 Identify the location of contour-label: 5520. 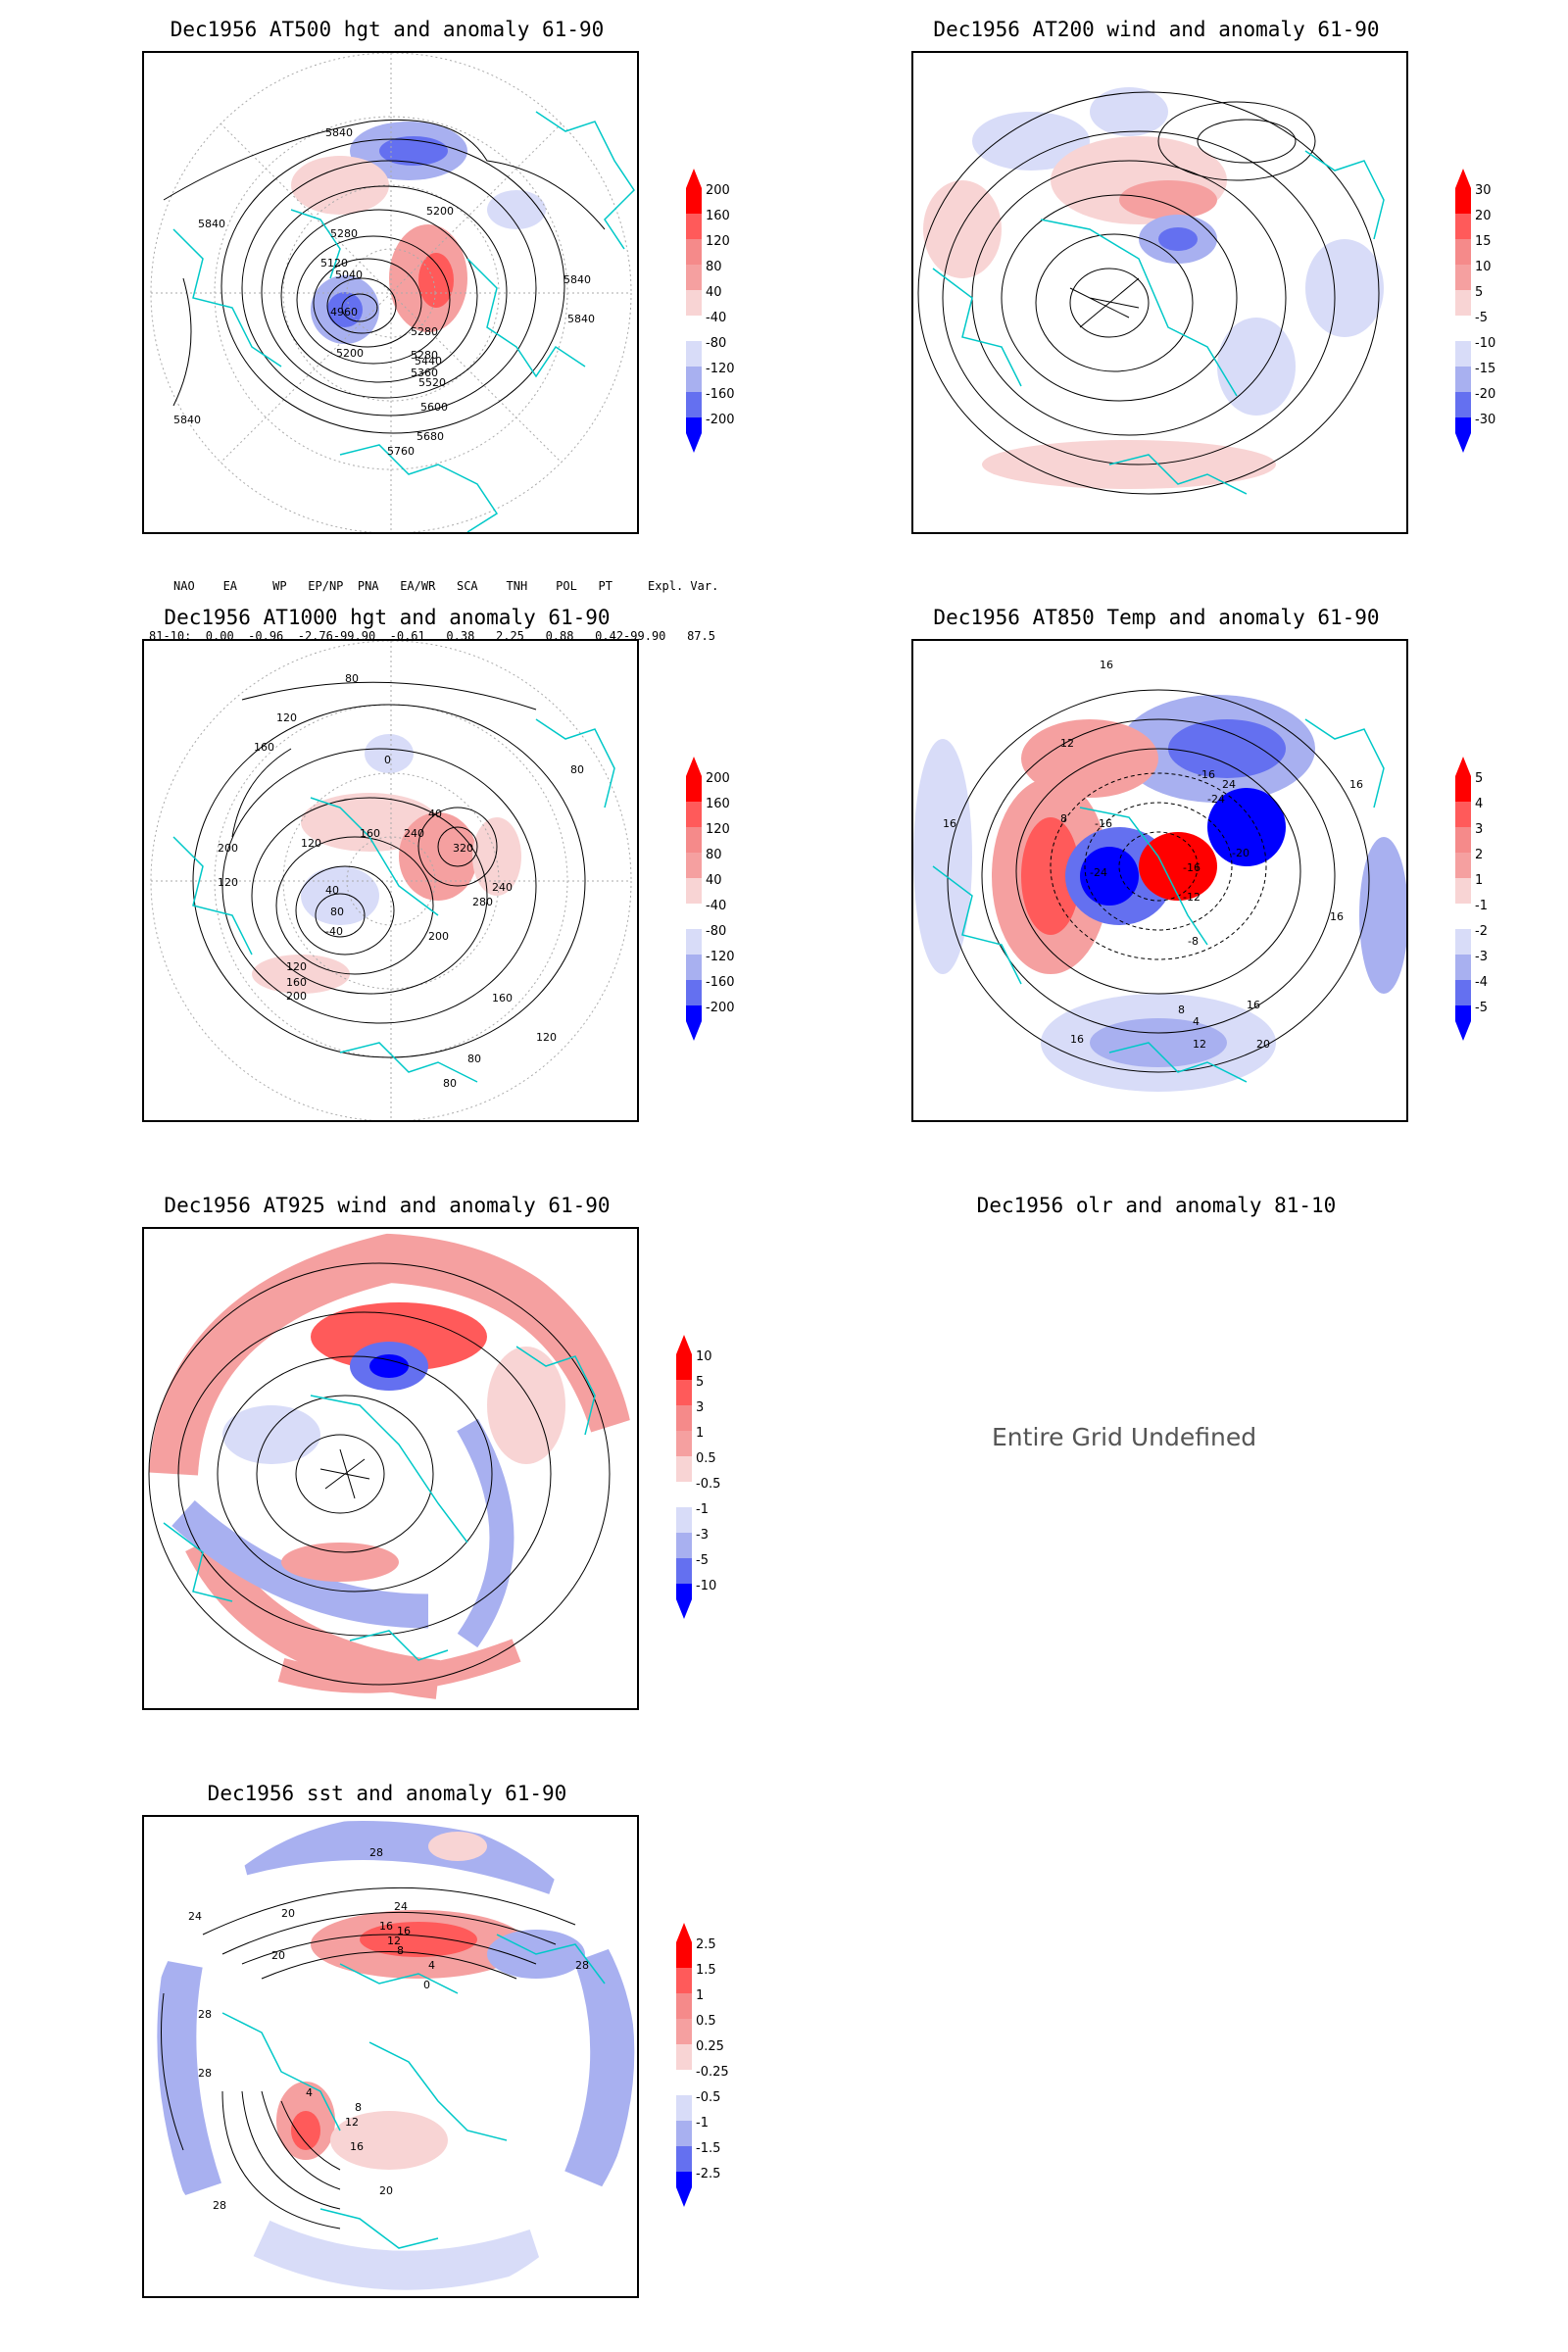
(432, 382).